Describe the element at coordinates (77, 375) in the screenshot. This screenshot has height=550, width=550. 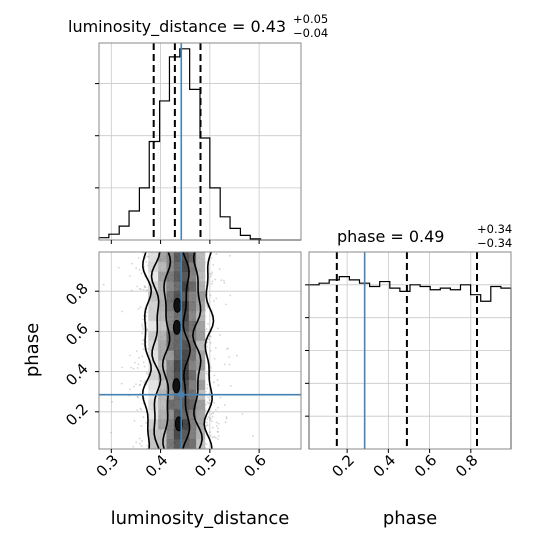
I see `y-axis-phase-tick-label: 0.4` at that location.